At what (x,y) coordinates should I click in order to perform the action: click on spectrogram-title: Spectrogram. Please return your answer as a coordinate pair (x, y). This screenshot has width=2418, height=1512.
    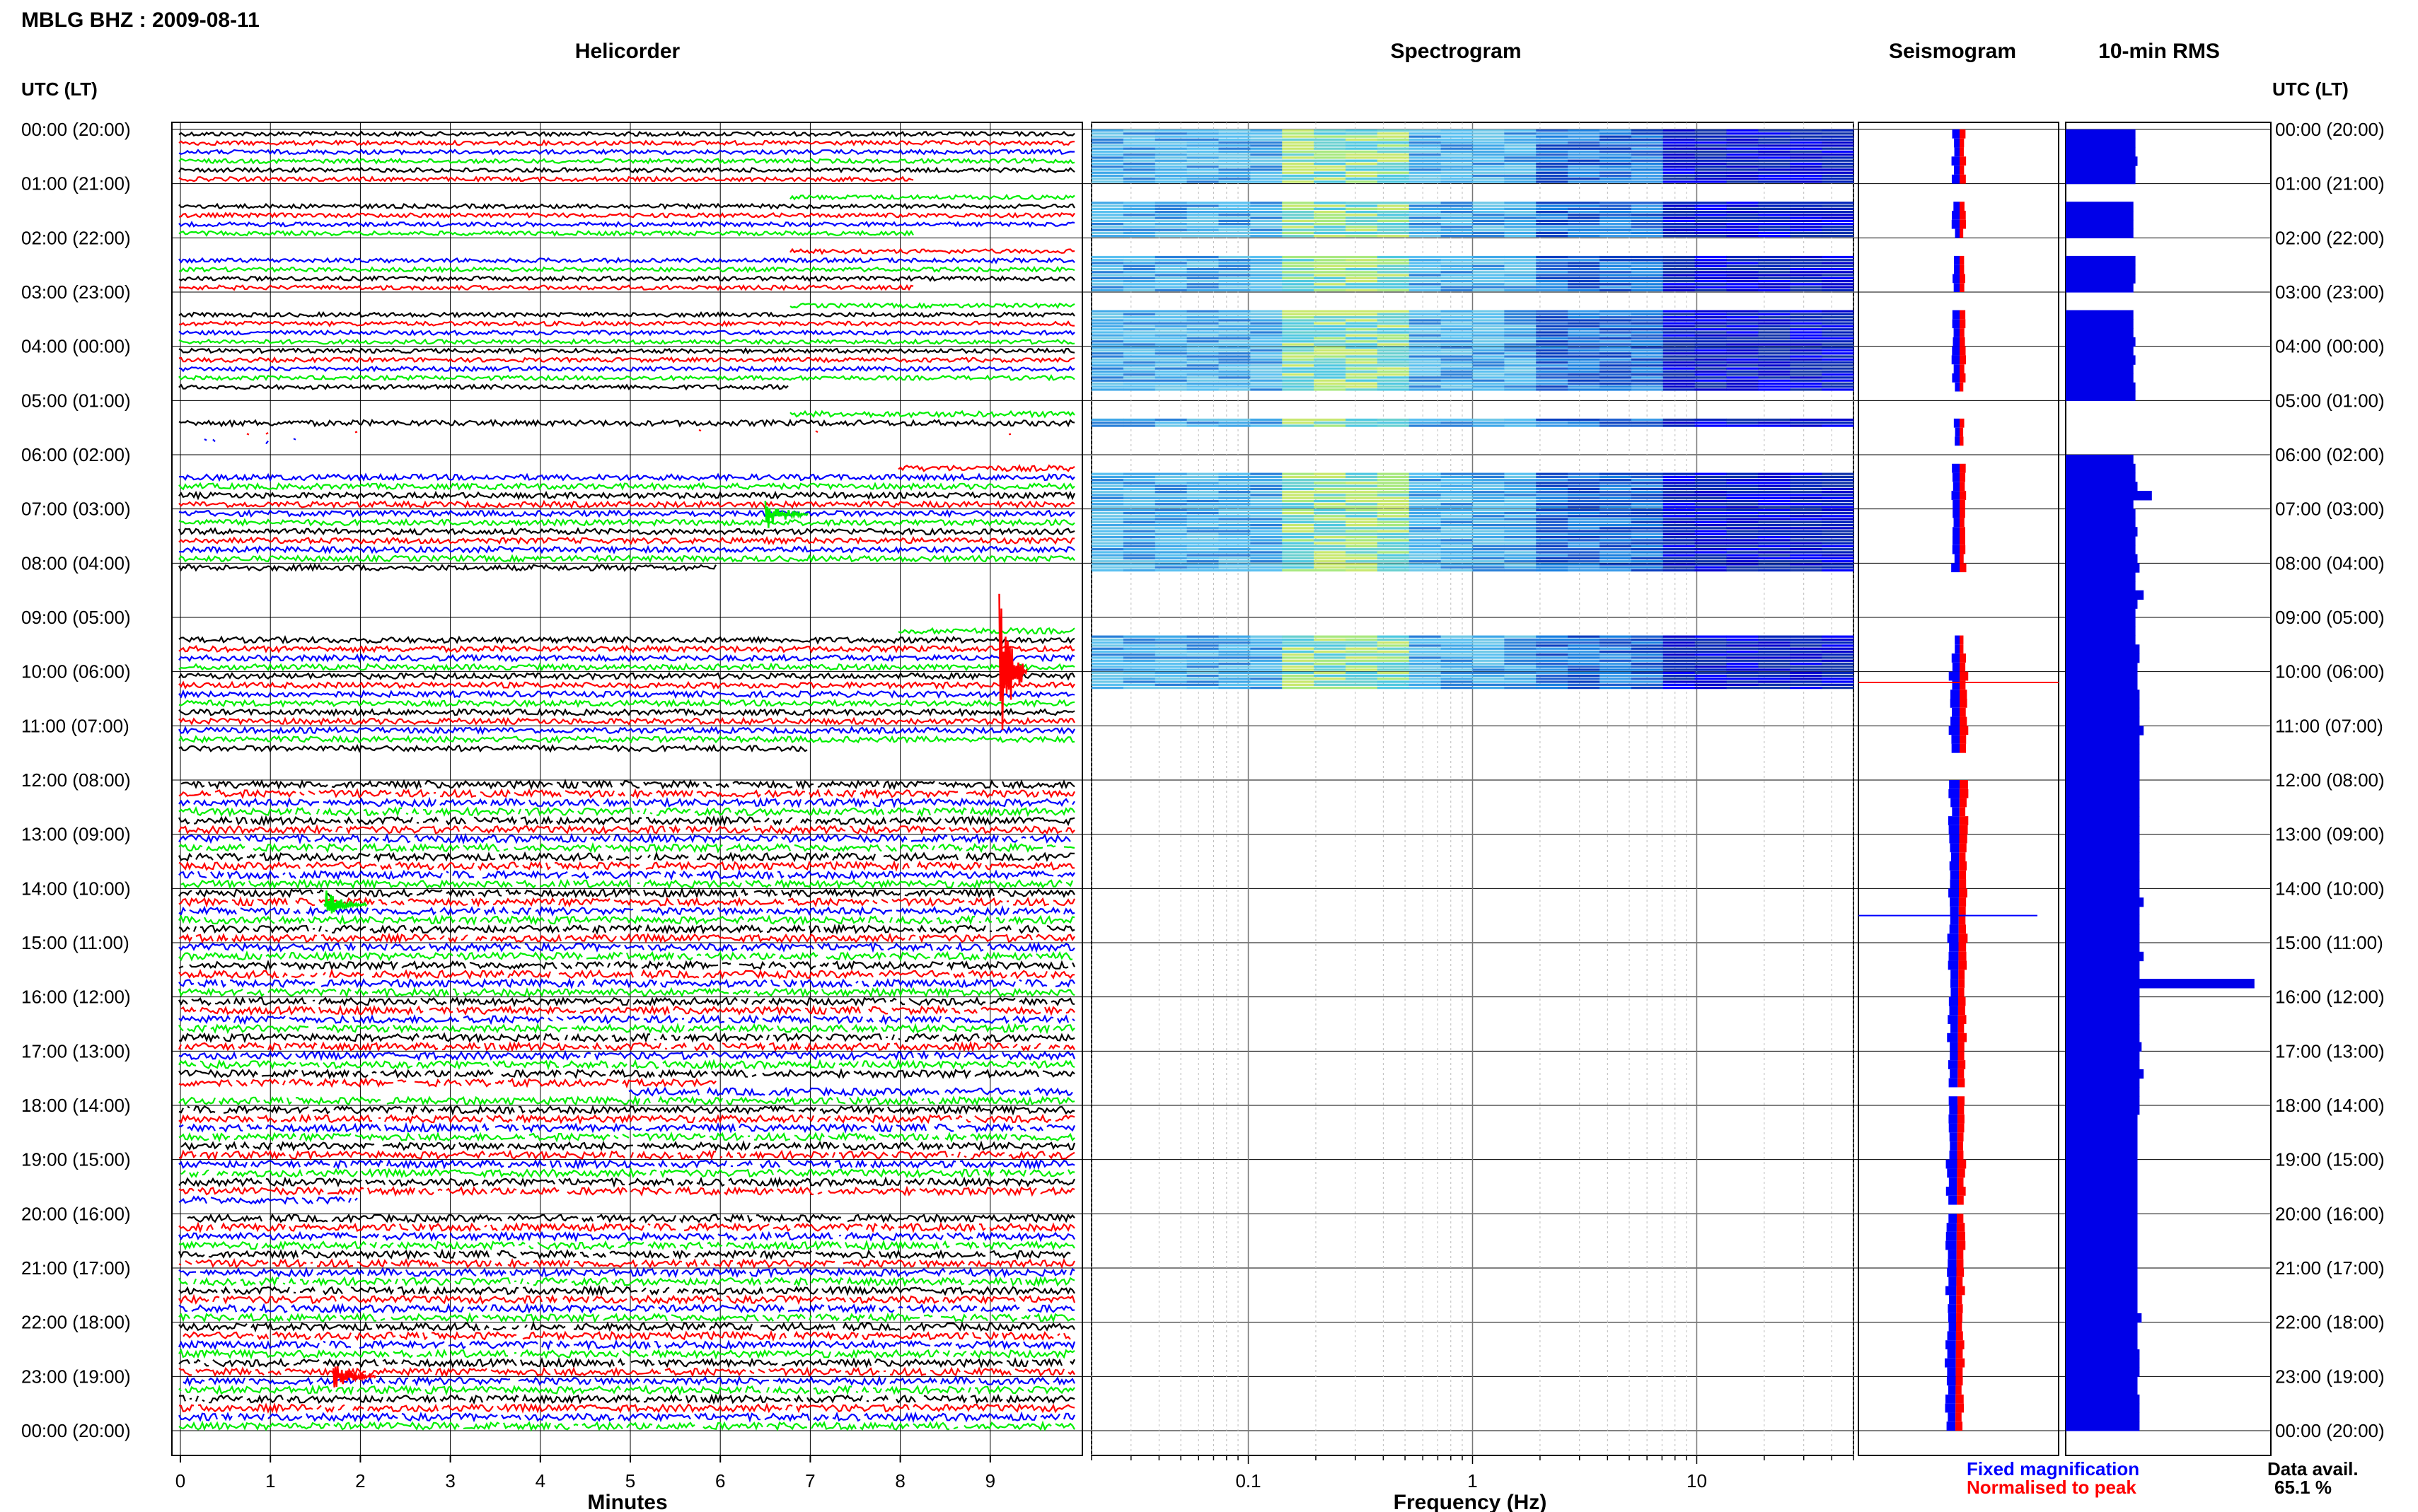
    Looking at the image, I should click on (1455, 51).